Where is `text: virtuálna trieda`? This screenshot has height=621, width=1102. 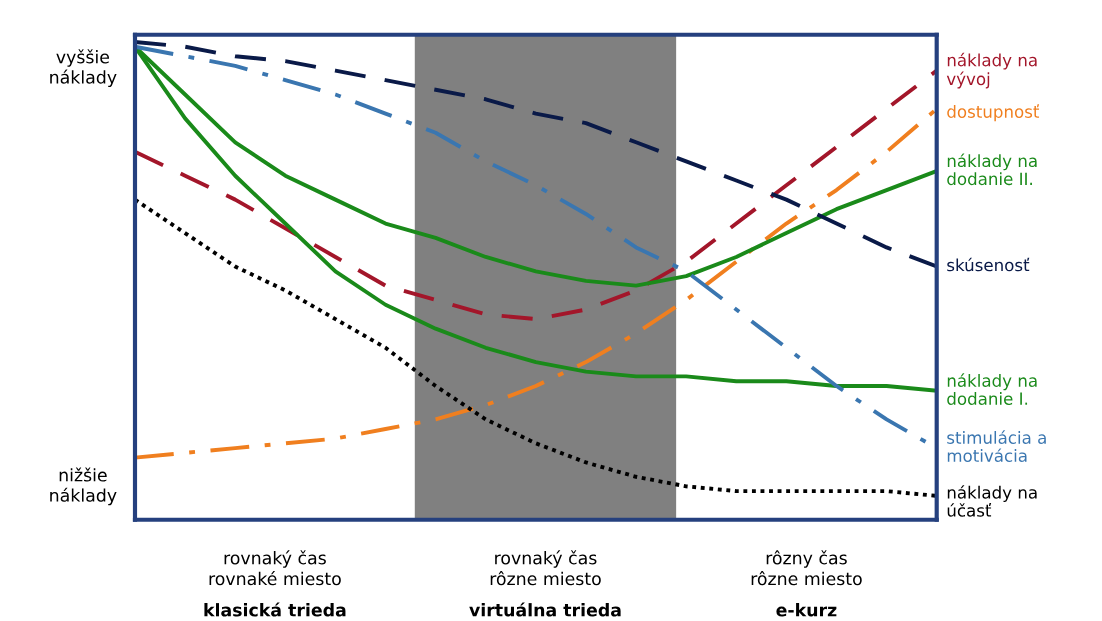
text: virtuálna trieda is located at coordinates (545, 609).